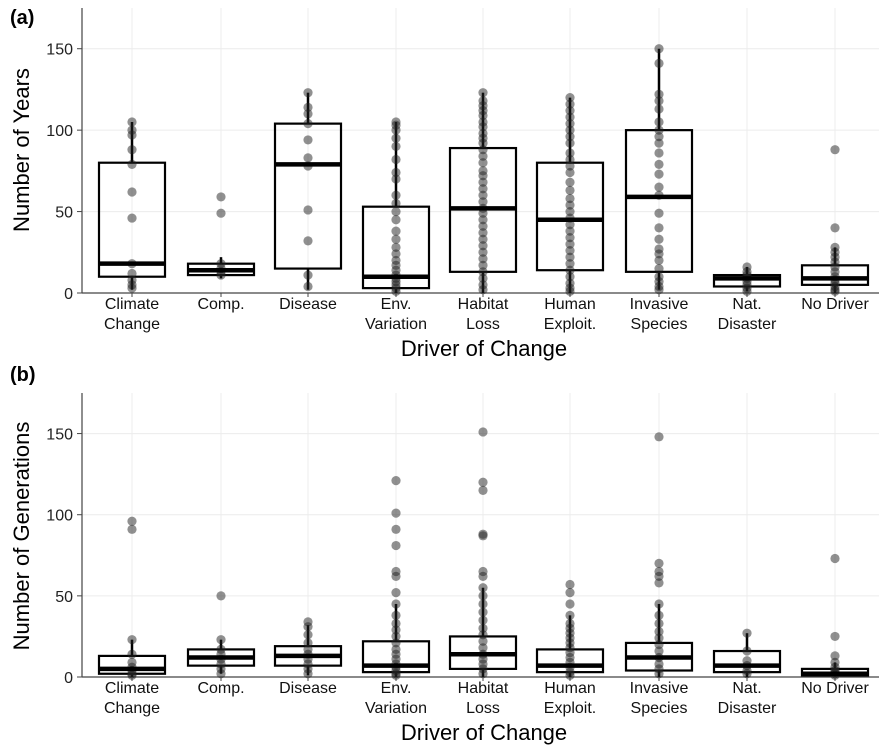 The height and width of the screenshot is (746, 879). What do you see at coordinates (59, 50) in the screenshot?
I see `panel-a-y-tick-label: 150` at bounding box center [59, 50].